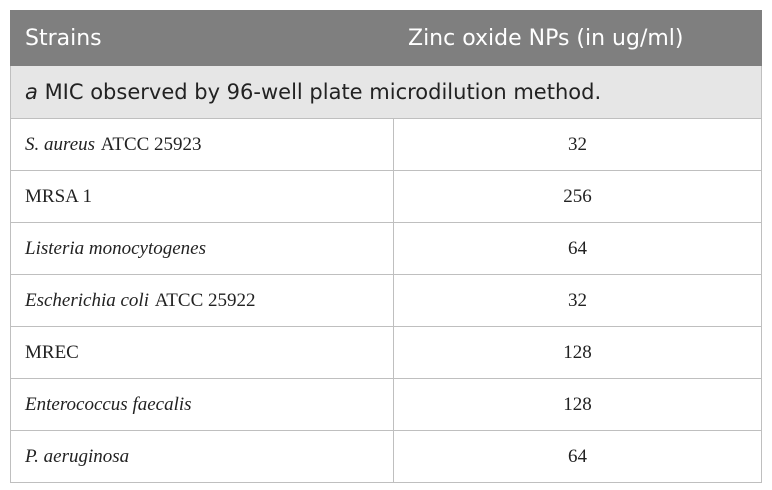 This screenshot has height=490, width=772. What do you see at coordinates (577, 38) in the screenshot?
I see `header-cell: Zinc oxide NPs (in ug/ml)` at bounding box center [577, 38].